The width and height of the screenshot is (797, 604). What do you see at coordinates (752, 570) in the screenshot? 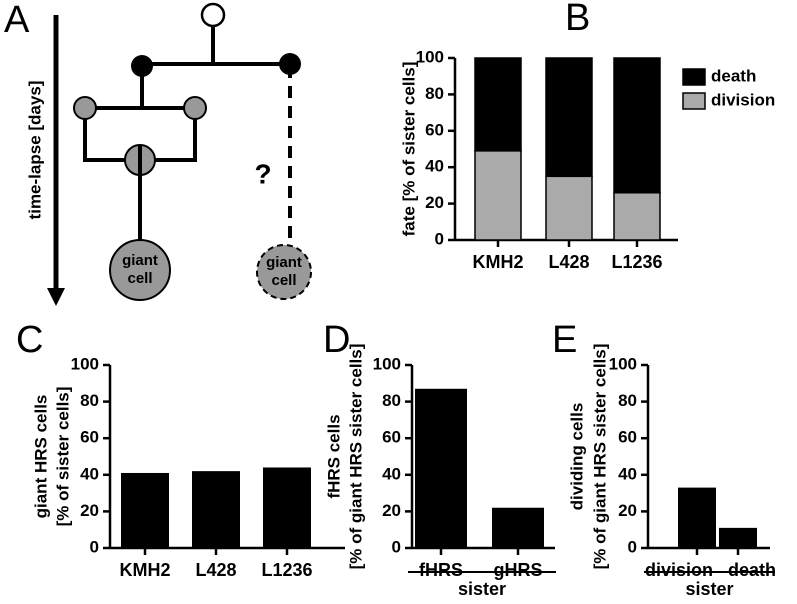
I see `x-tick-label: death` at bounding box center [752, 570].